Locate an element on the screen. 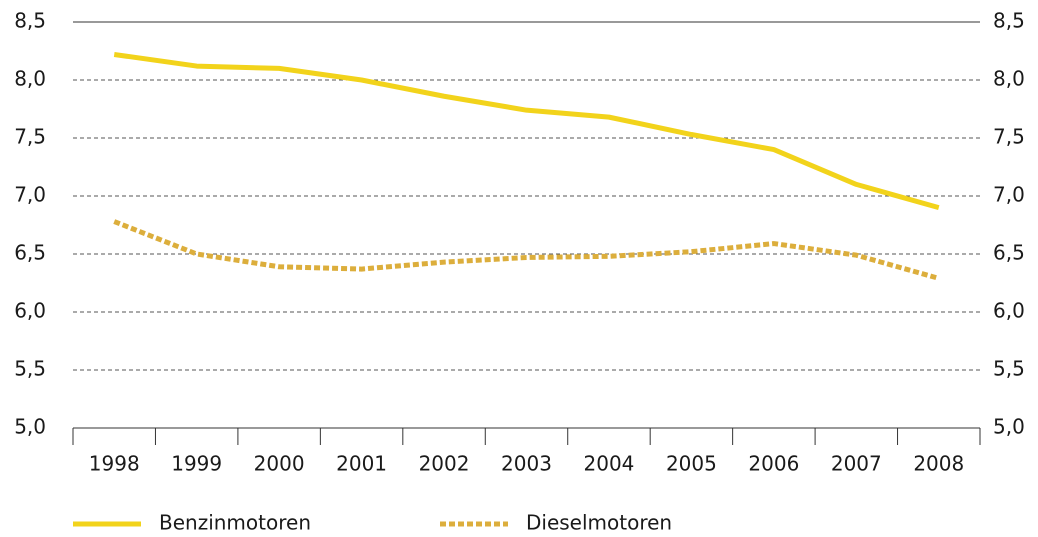  y-tick-label: 7,5 is located at coordinates (30, 137).